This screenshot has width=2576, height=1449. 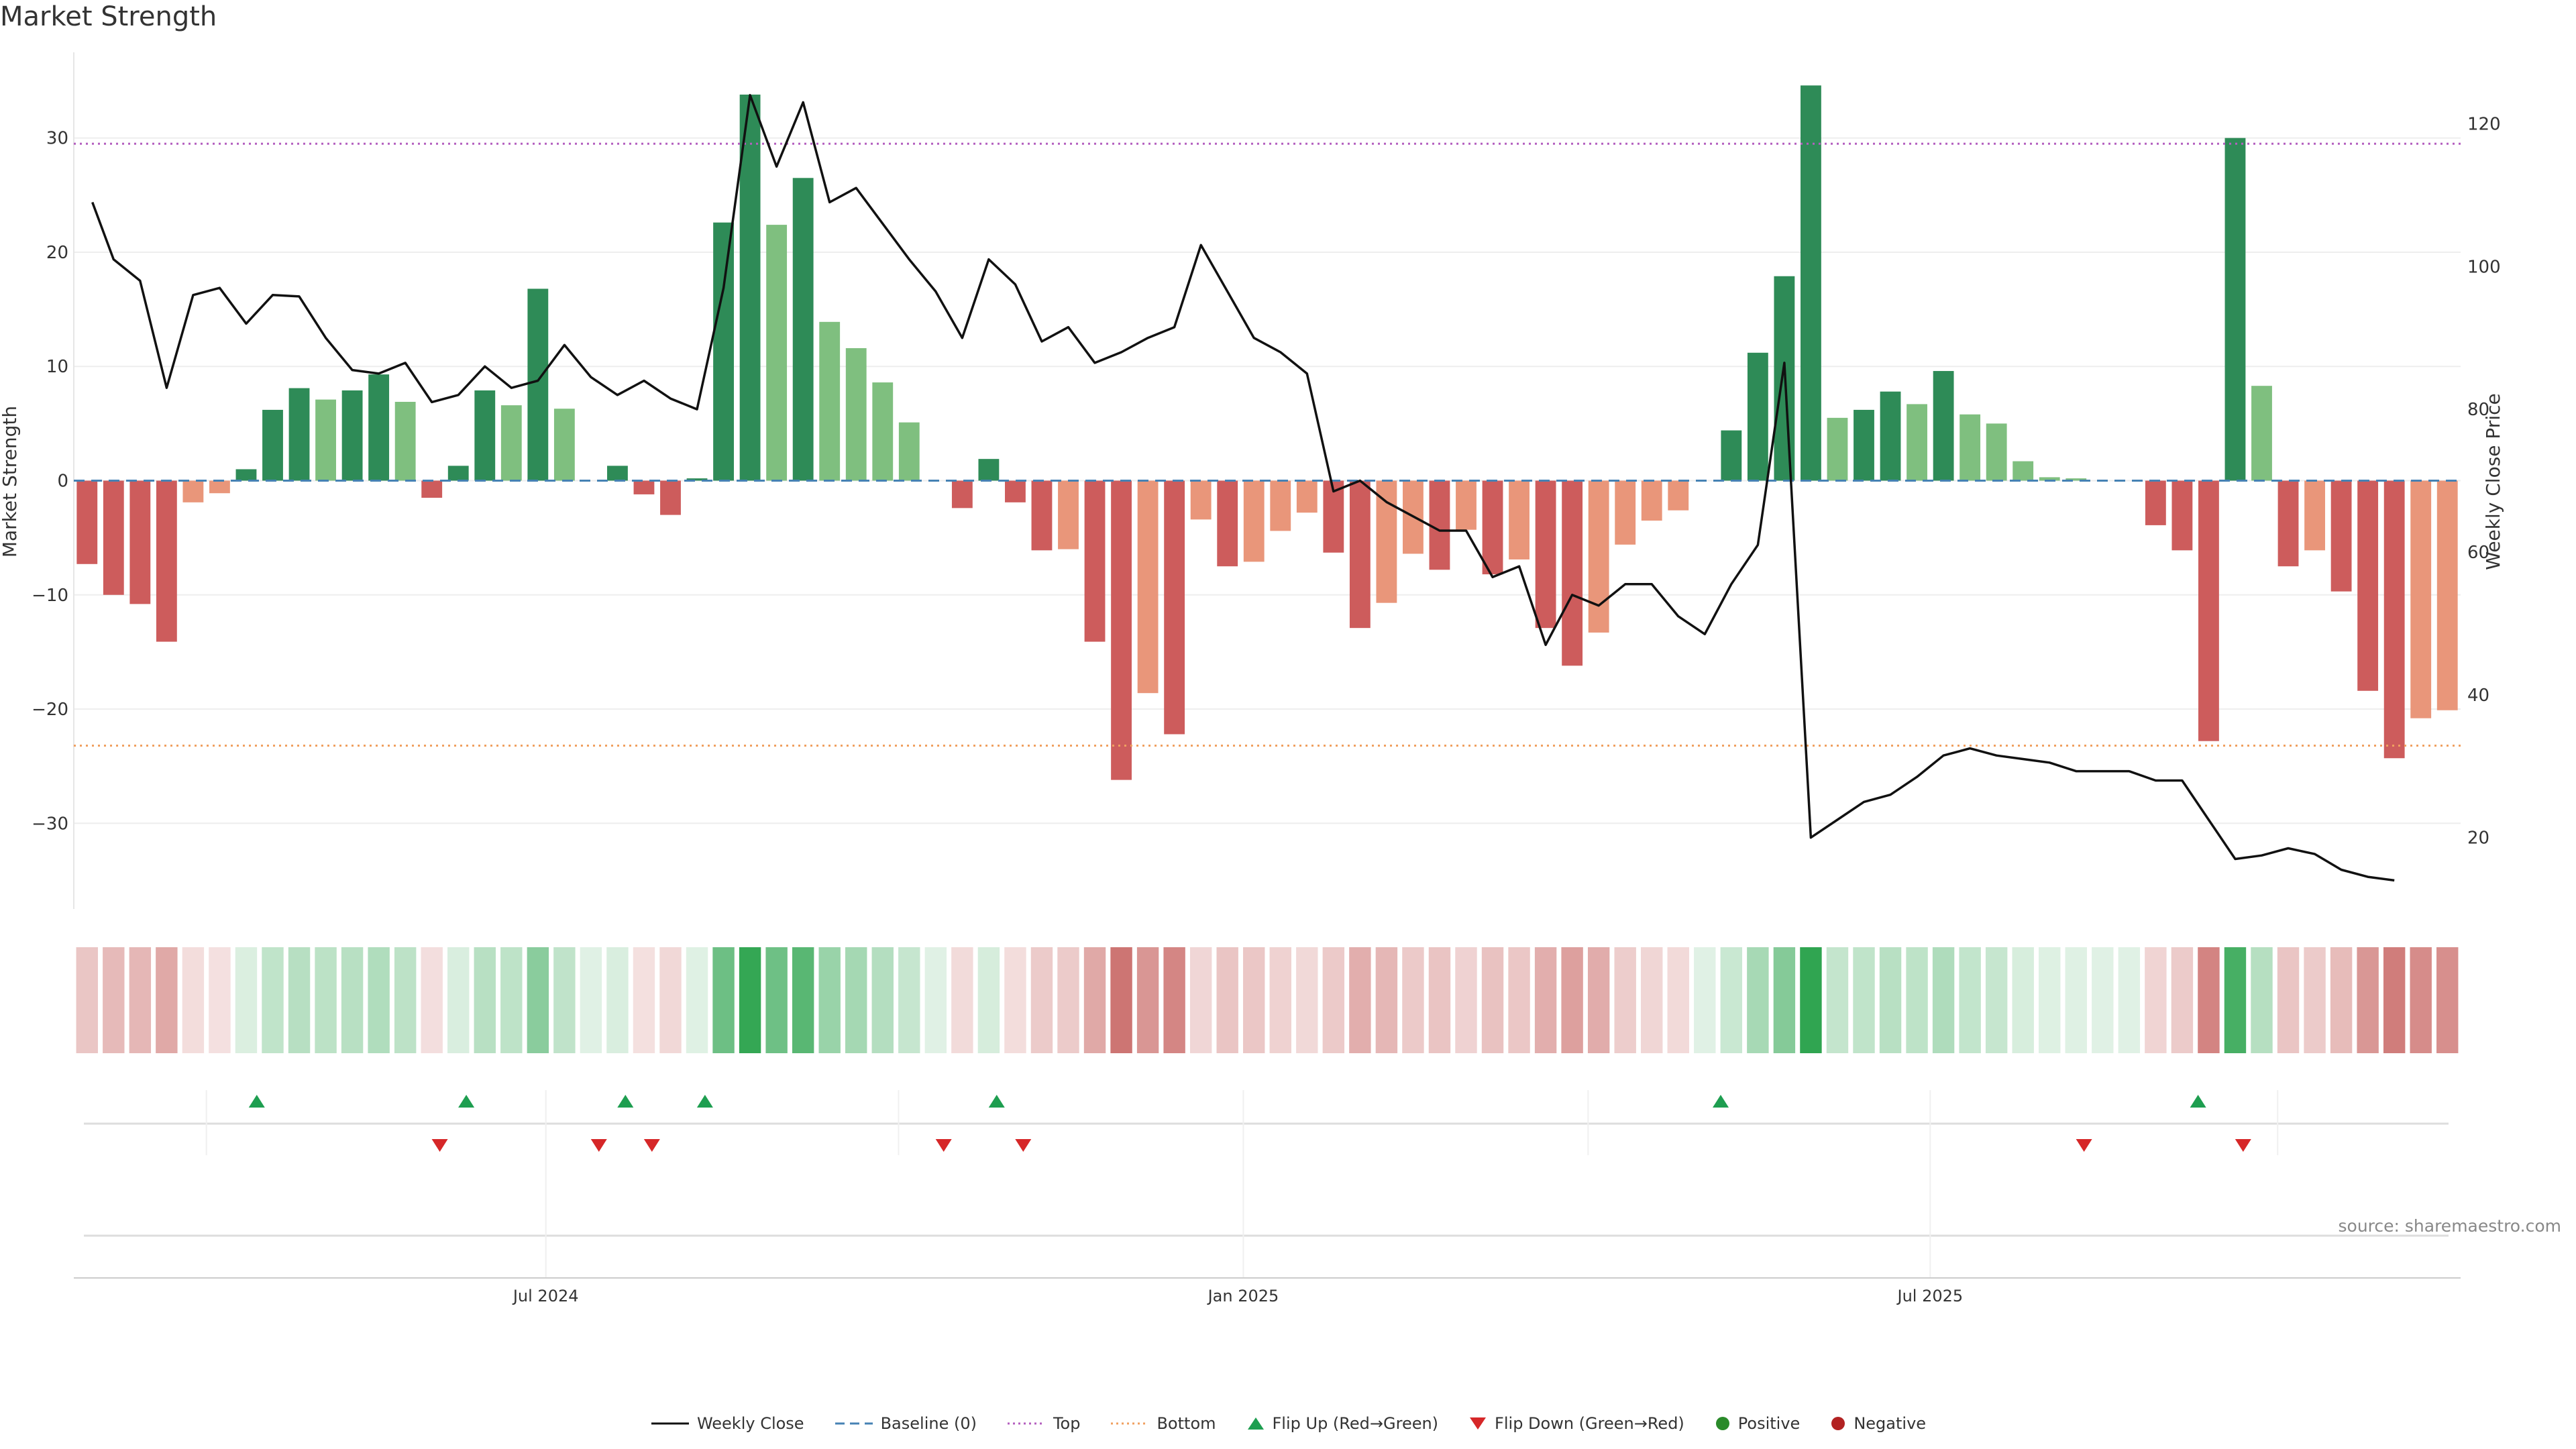 I want to click on y2-tick-label: 100, so click(x=2484, y=267).